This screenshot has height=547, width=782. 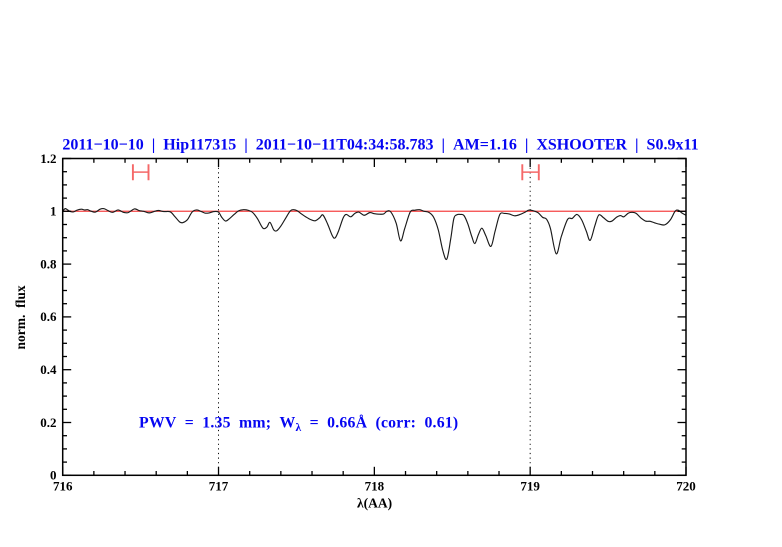 I want to click on svg-text: 0.4, so click(x=48, y=369).